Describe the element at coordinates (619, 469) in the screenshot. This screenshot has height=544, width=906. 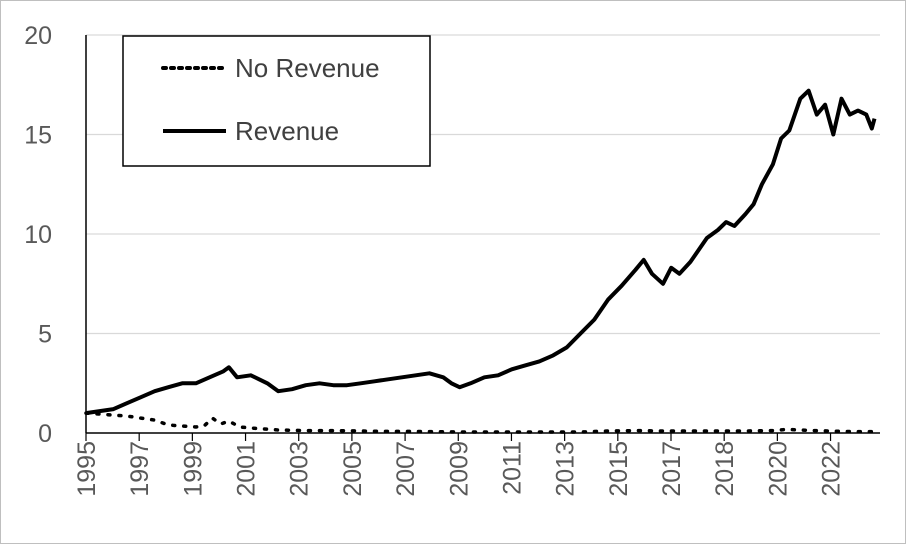
I see `x-tick-label: 2015` at that location.